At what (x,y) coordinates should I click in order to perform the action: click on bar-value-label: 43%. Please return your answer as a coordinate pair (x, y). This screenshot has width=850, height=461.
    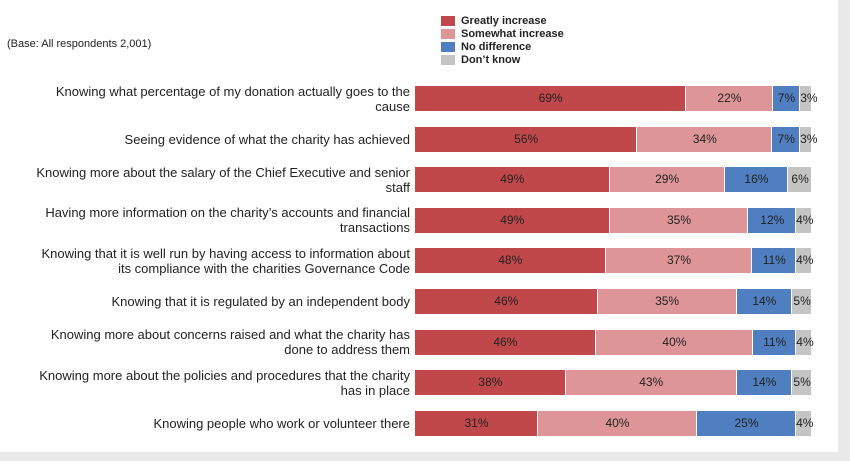
    Looking at the image, I should click on (651, 382).